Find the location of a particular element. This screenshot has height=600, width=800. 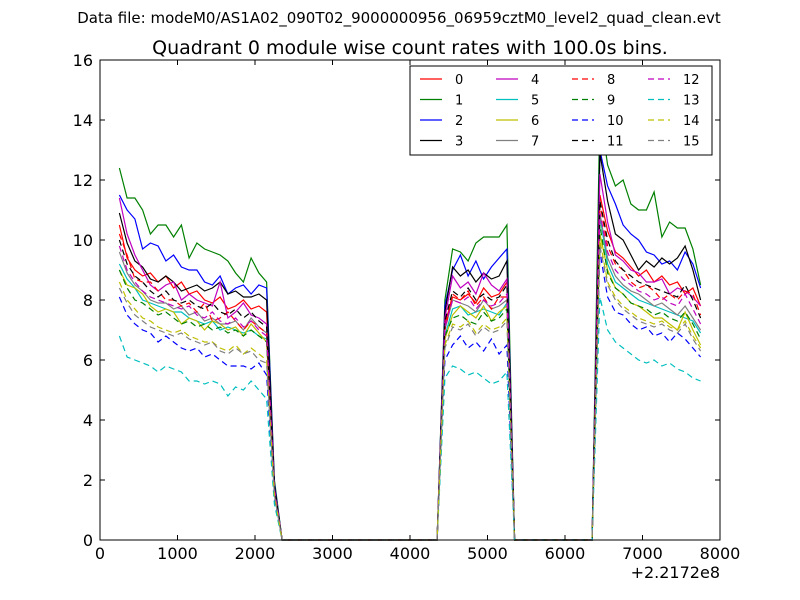

legend-label-5: 5 is located at coordinates (535, 101).